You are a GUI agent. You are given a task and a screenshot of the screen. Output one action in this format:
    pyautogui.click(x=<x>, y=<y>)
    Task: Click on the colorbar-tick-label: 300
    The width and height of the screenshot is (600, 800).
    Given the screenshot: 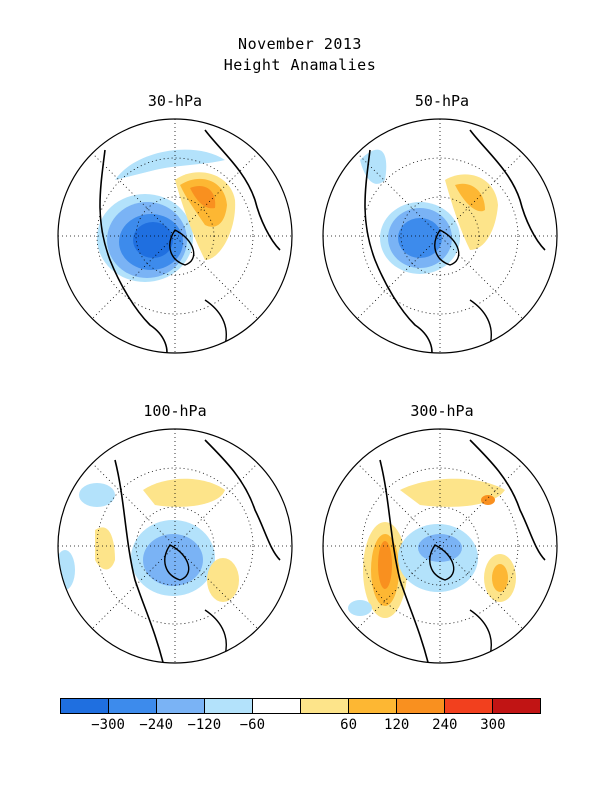 What is the action you would take?
    pyautogui.click(x=493, y=725)
    